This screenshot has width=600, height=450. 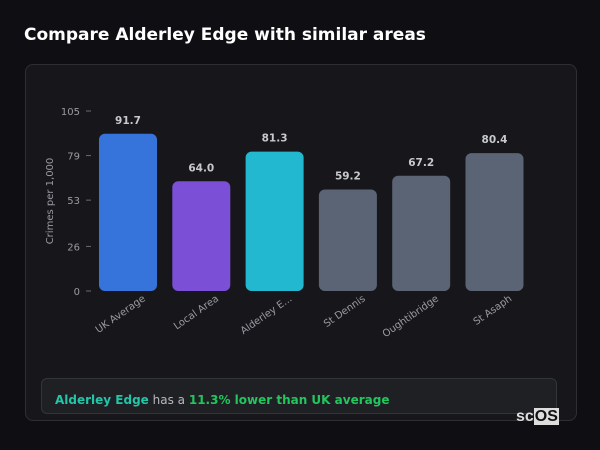 What do you see at coordinates (73, 247) in the screenshot?
I see `y-tick-label: 26` at bounding box center [73, 247].